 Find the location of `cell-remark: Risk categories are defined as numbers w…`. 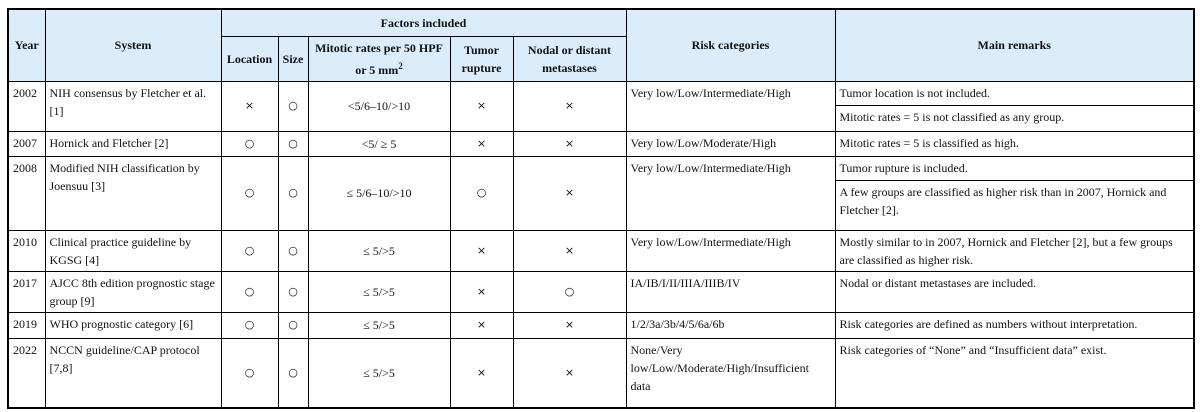

cell-remark: Risk categories are defined as numbers w… is located at coordinates (1014, 325).